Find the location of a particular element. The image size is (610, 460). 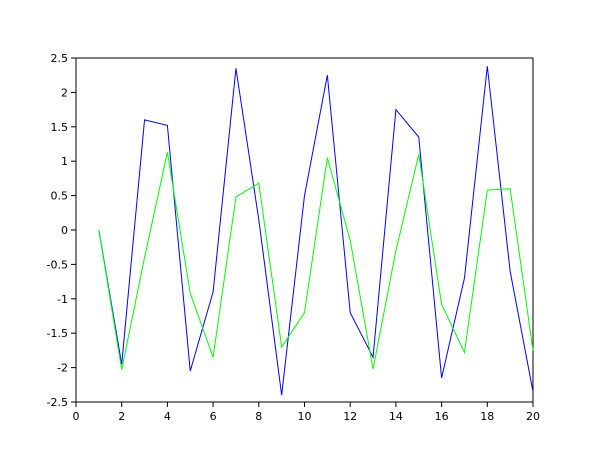

y-tick-label: 0 is located at coordinates (64, 230).